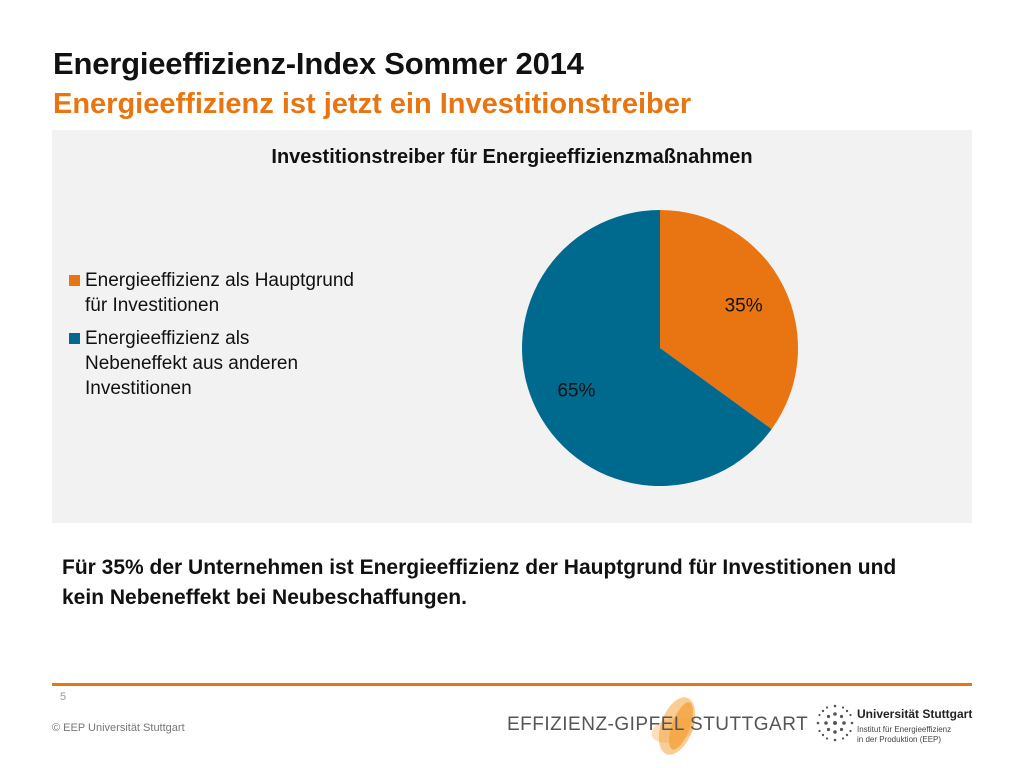  Describe the element at coordinates (835, 723) in the screenshot. I see `university-seal-icon` at that location.